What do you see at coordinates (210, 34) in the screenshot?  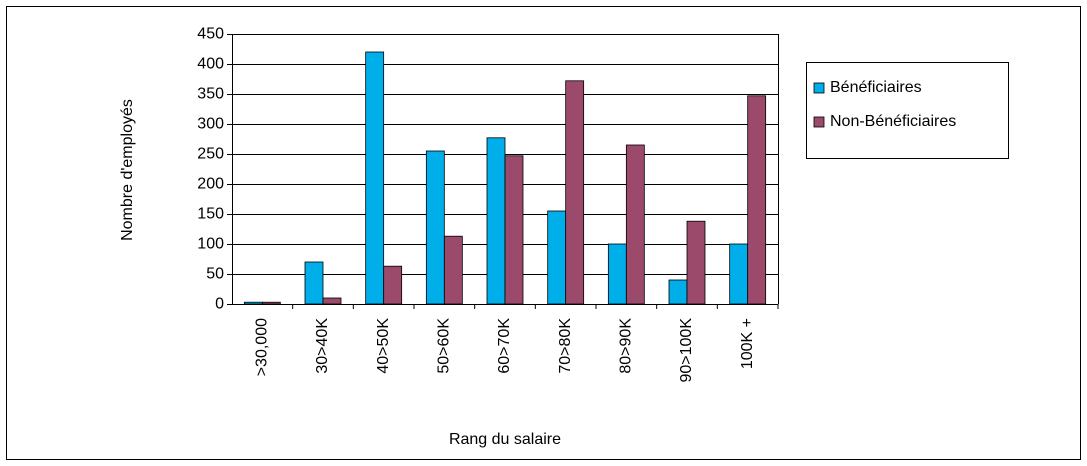 I see `y-tick-label: 450` at bounding box center [210, 34].